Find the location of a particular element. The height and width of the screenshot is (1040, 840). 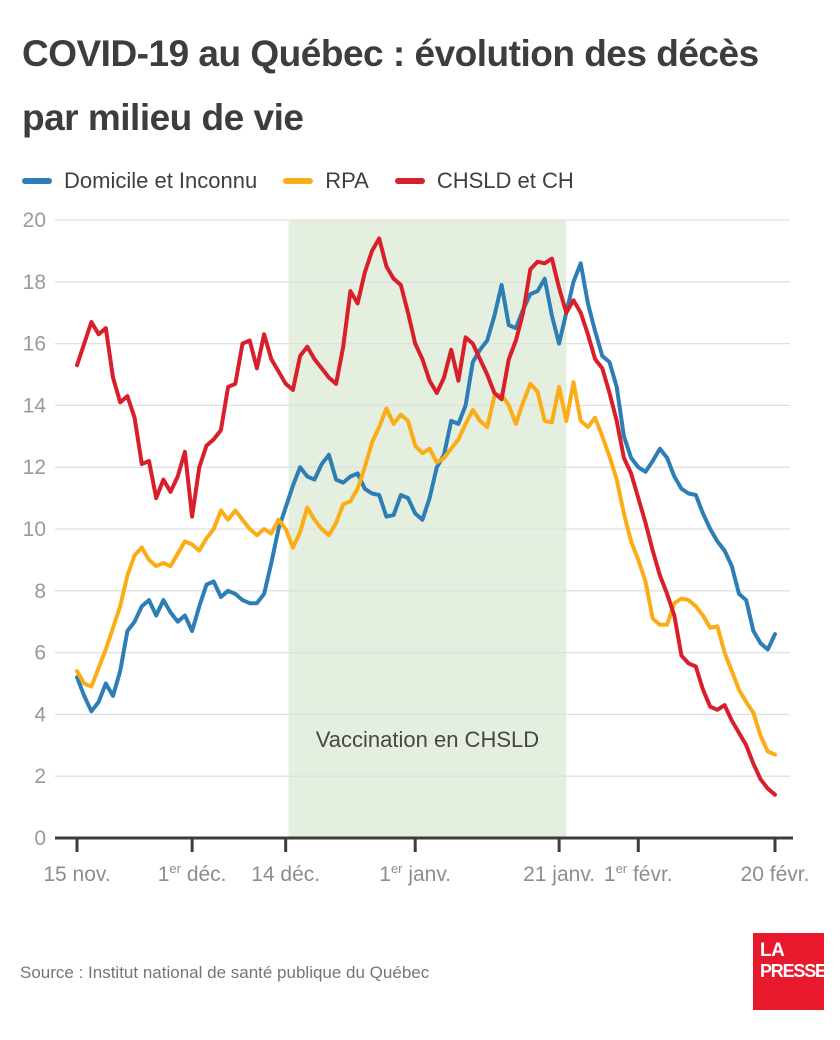

x-axis-label: 1er janv. is located at coordinates (415, 873).